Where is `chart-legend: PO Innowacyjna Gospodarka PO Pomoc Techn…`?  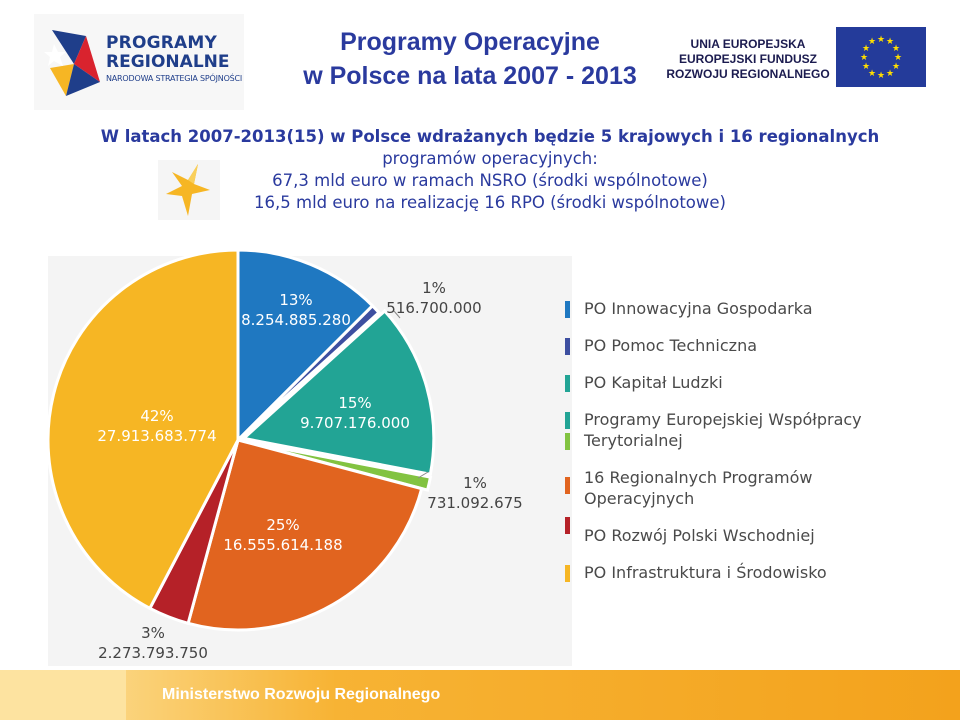 chart-legend: PO Innowacyjna Gospodarka PO Pomoc Techn… is located at coordinates (727, 440).